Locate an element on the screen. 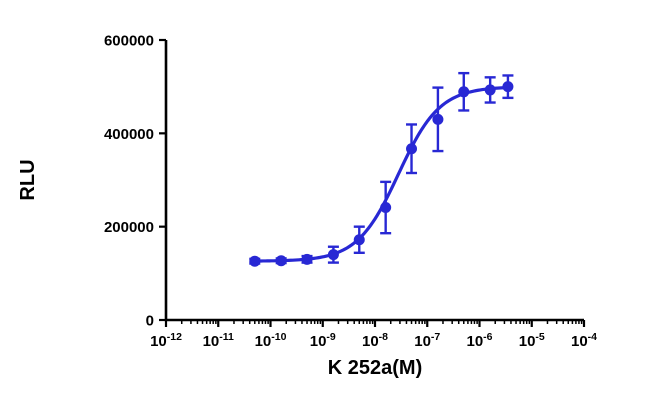 Image resolution: width=650 pixels, height=409 pixels. x-tick-label: 10⁻⁶ is located at coordinates (479, 340).